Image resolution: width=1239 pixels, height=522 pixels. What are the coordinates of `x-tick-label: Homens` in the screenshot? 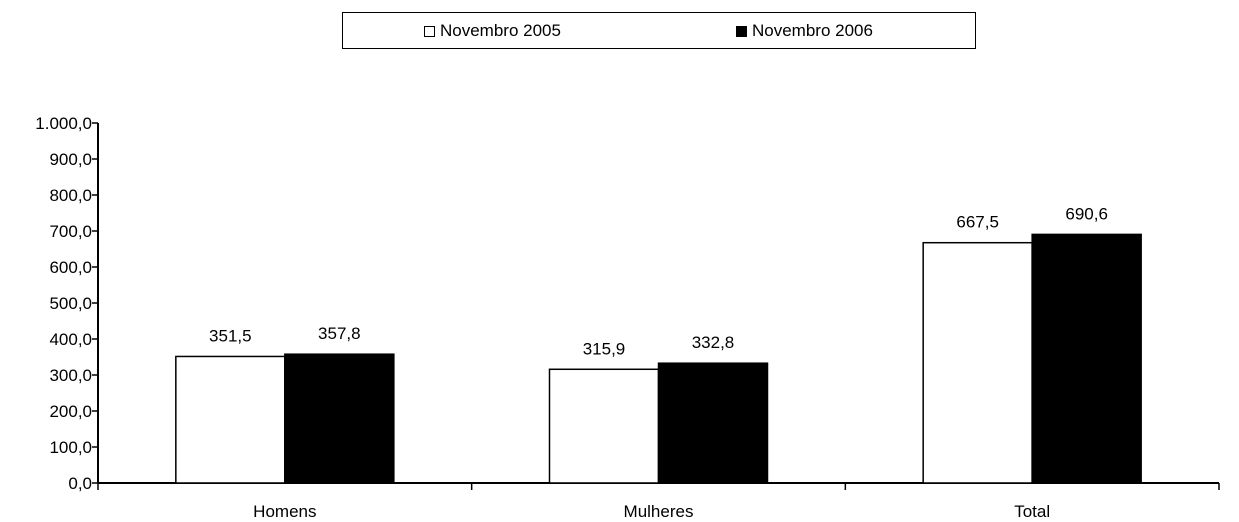 It's located at (284, 511).